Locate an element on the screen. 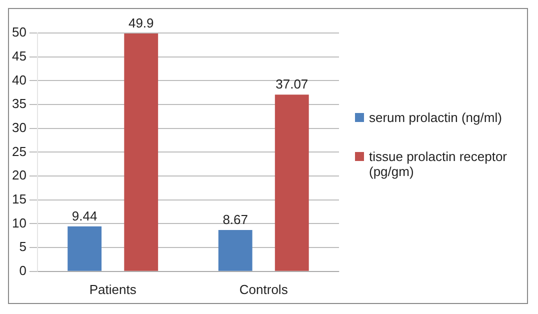 This screenshot has height=314, width=538. y-tick-label: 45 is located at coordinates (19, 56).